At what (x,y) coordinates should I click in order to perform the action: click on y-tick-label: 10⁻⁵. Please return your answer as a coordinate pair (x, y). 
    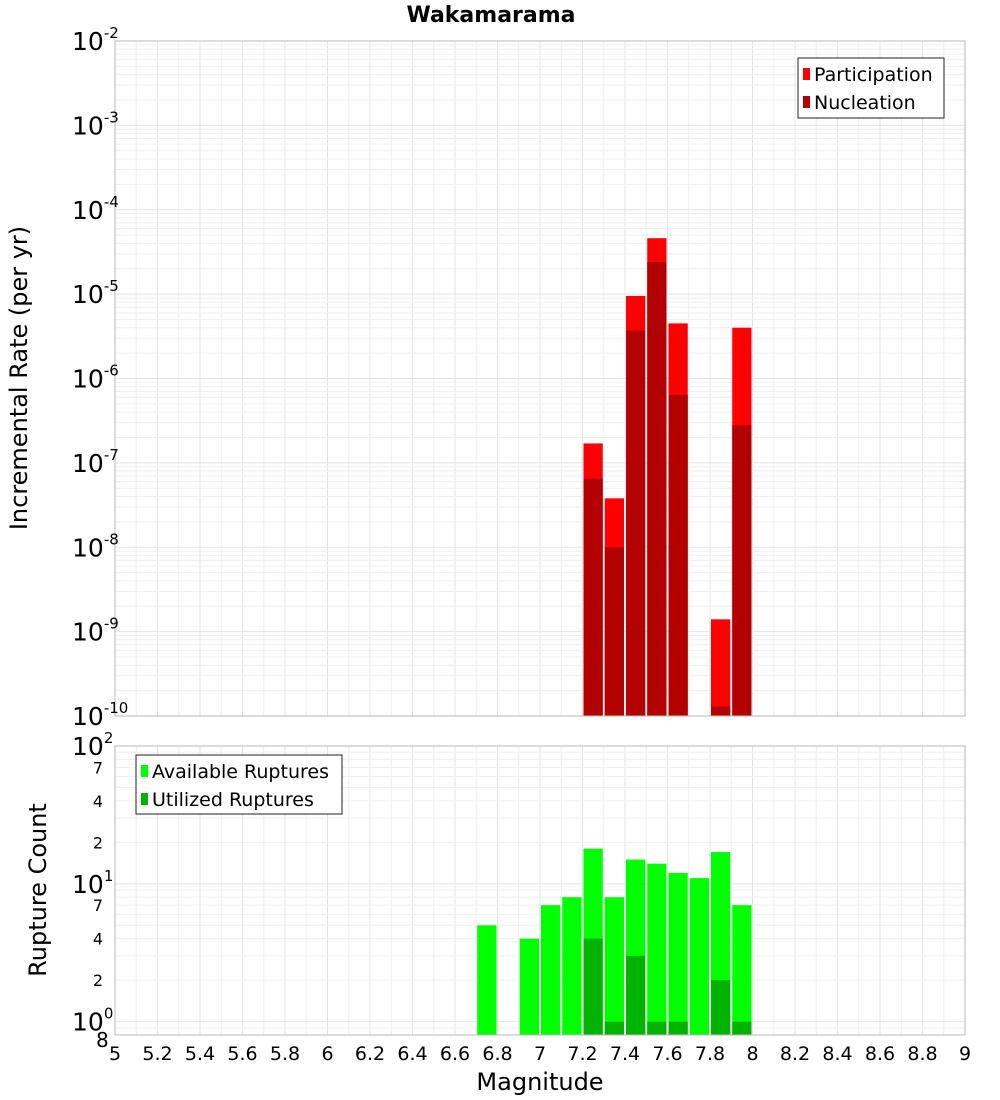
    Looking at the image, I should click on (95, 293).